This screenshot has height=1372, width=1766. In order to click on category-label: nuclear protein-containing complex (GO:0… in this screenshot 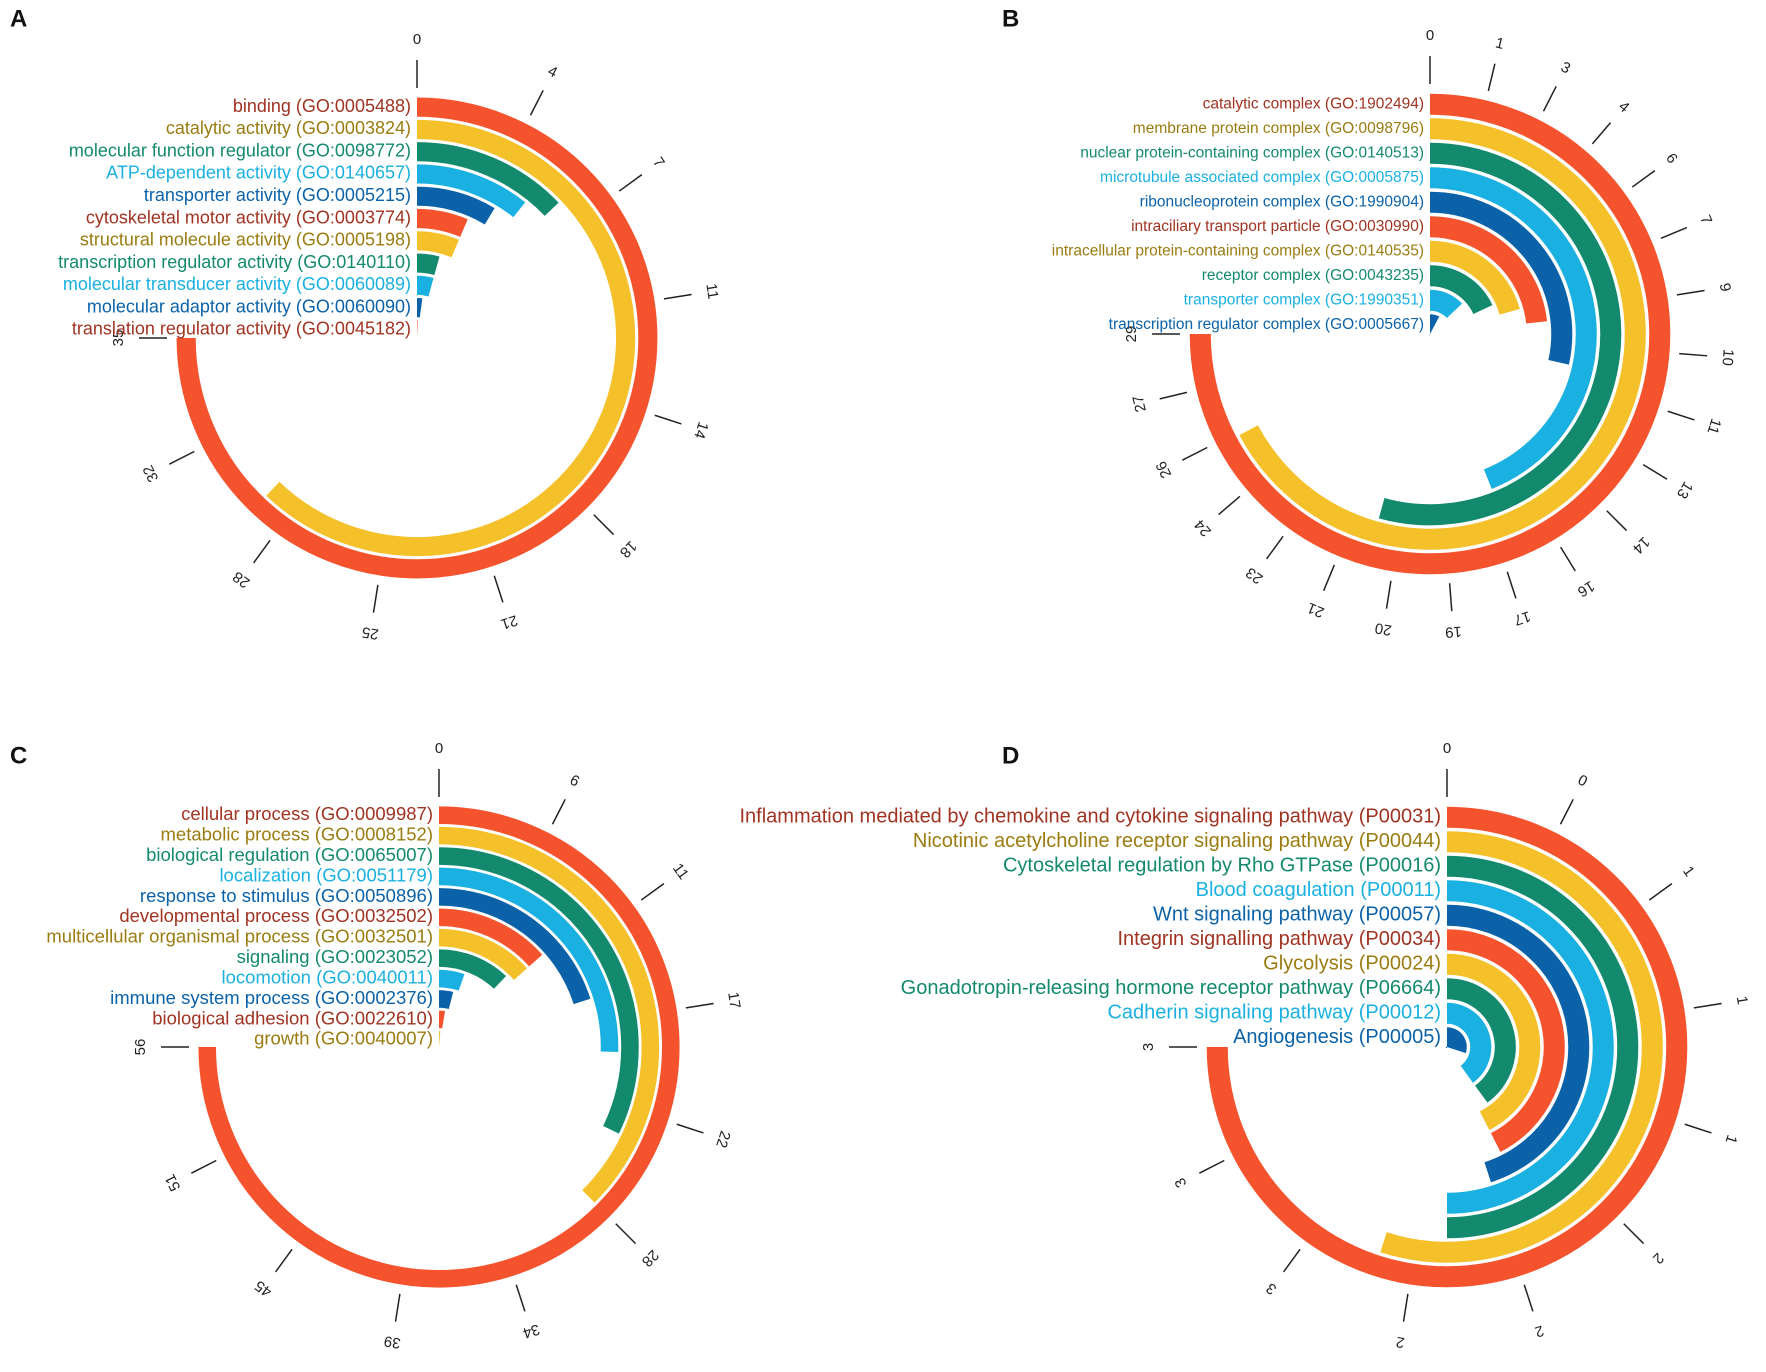, I will do `click(1252, 152)`.